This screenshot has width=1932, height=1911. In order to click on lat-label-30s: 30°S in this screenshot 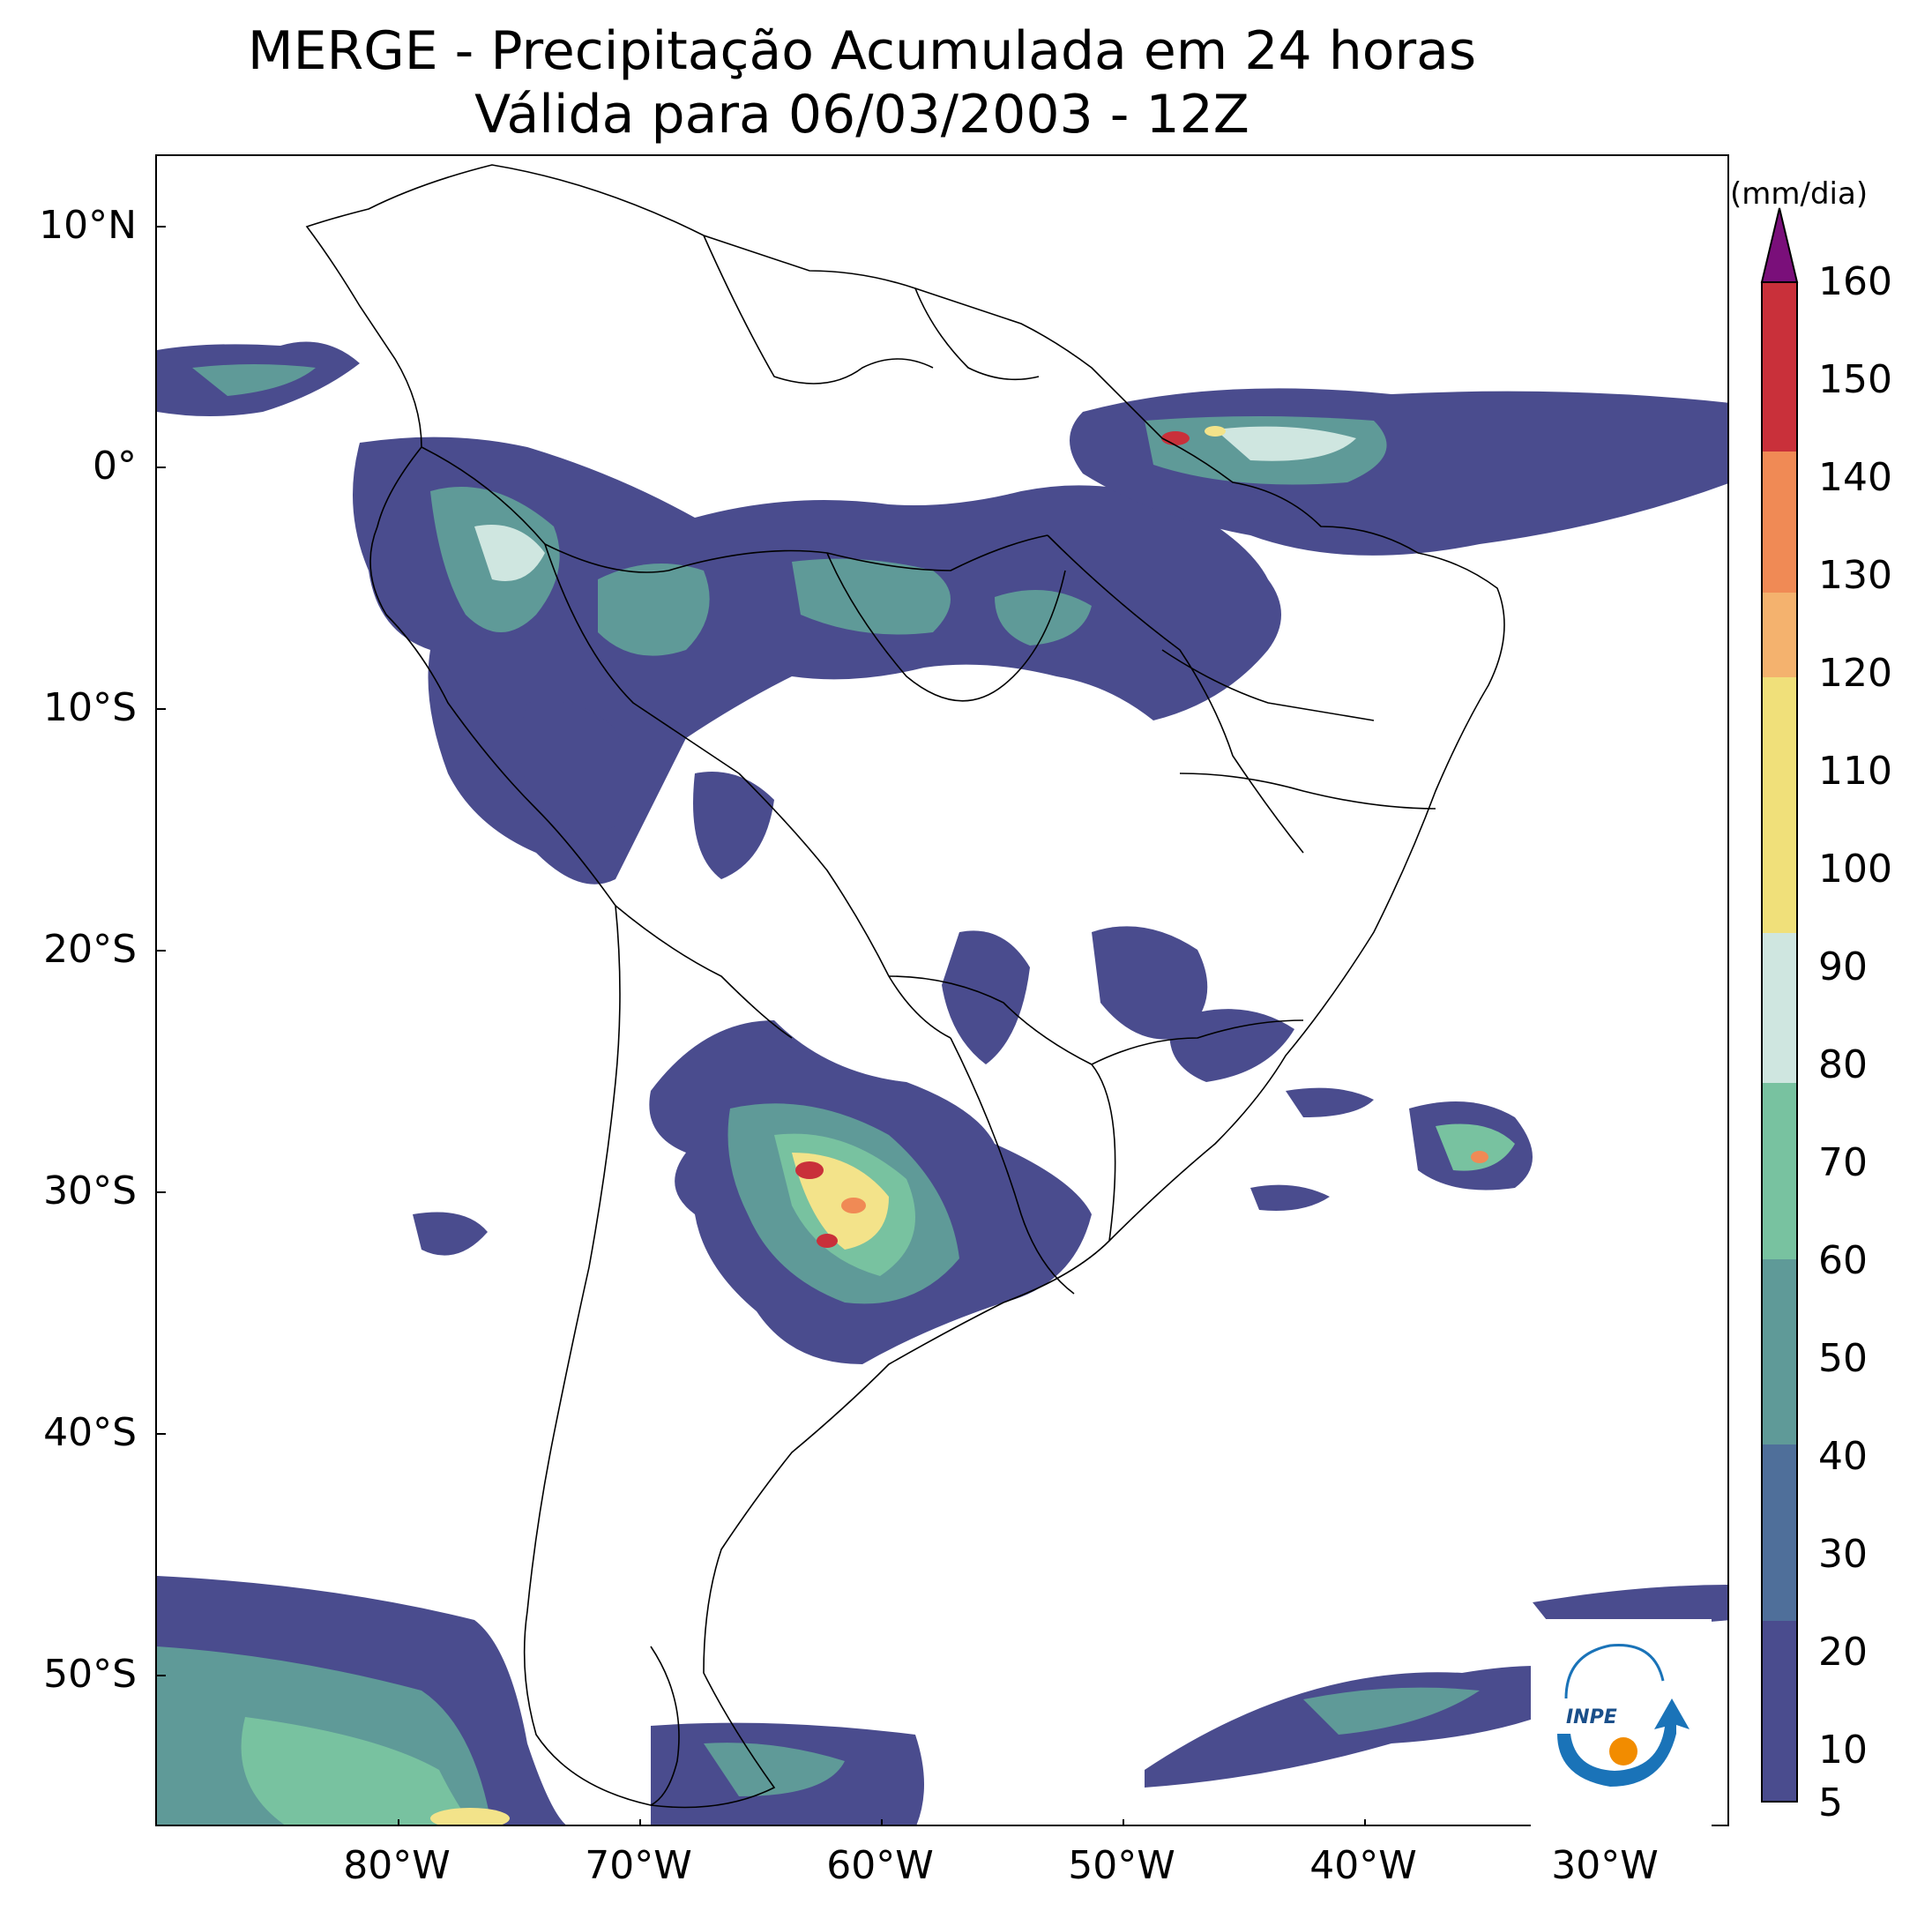, I will do `click(90, 1190)`.